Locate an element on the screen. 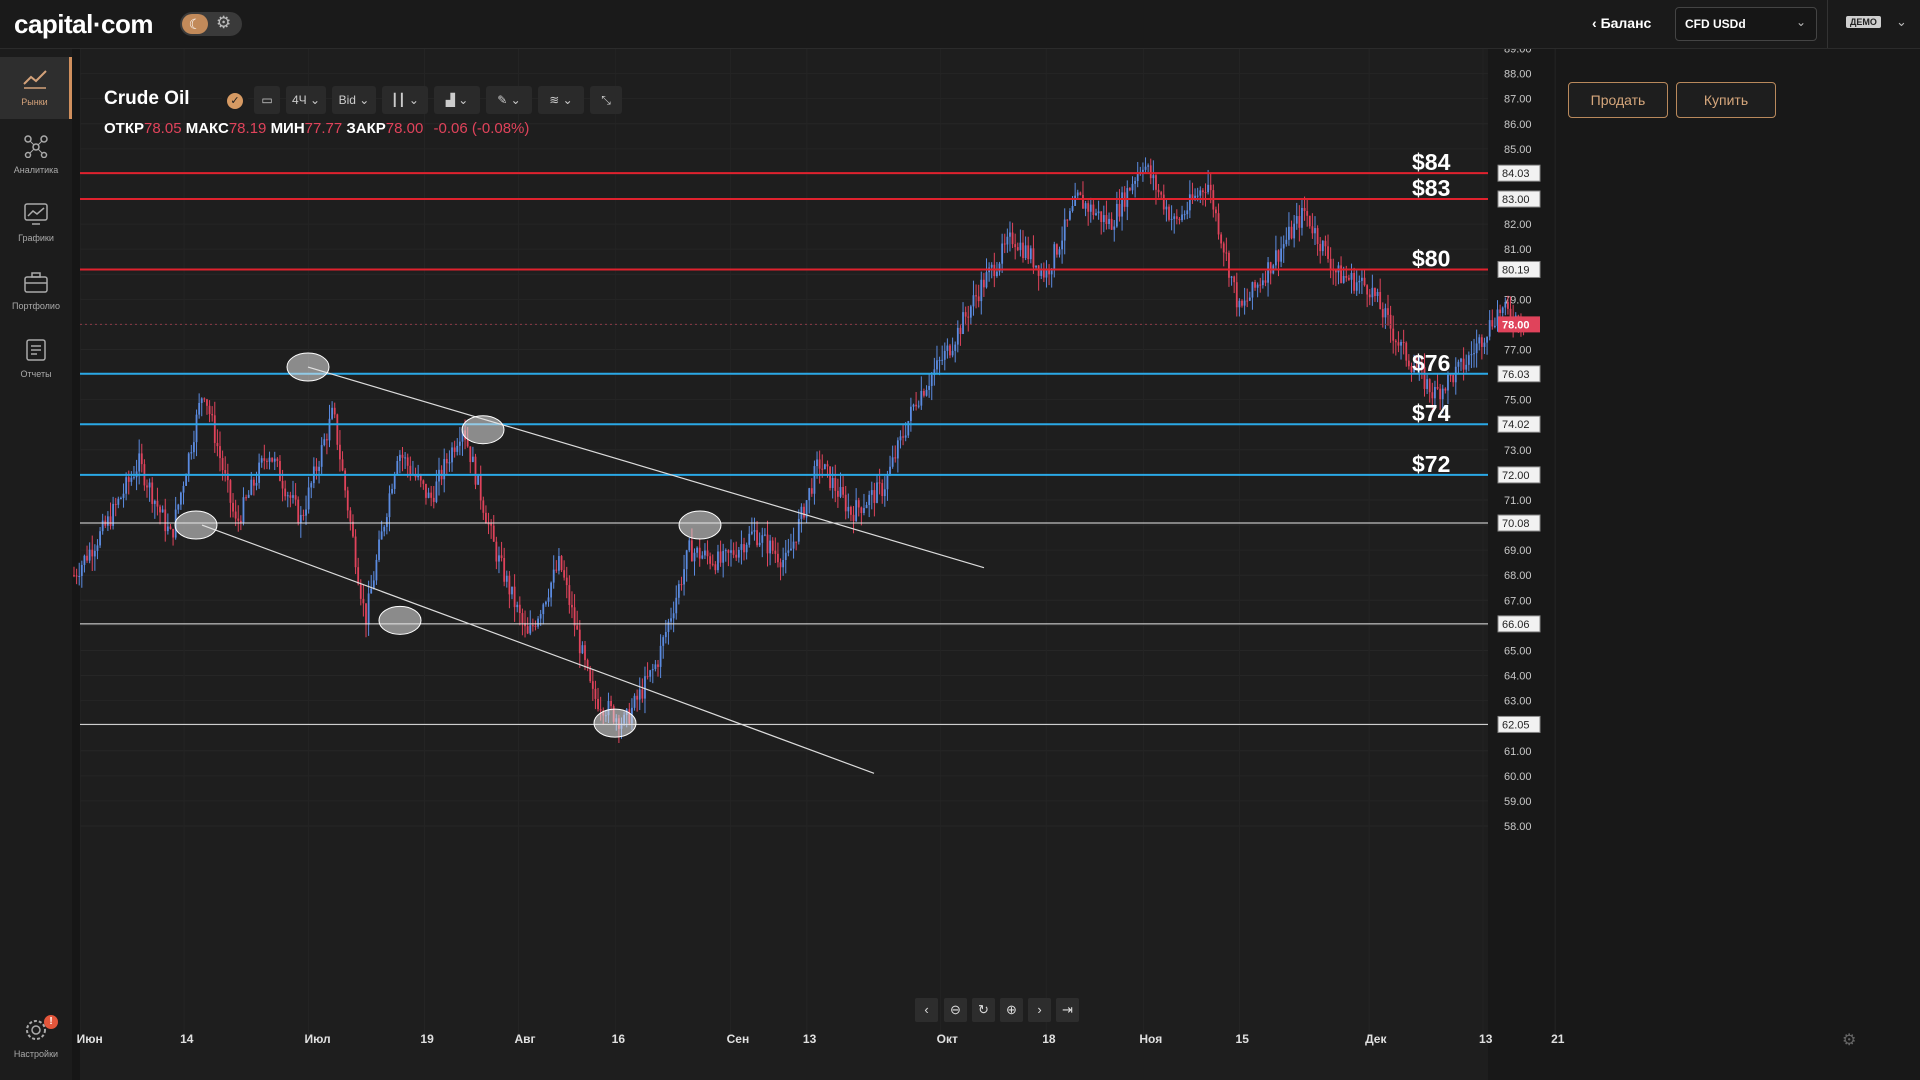  price-tick-label: 58.00 is located at coordinates (1518, 827).